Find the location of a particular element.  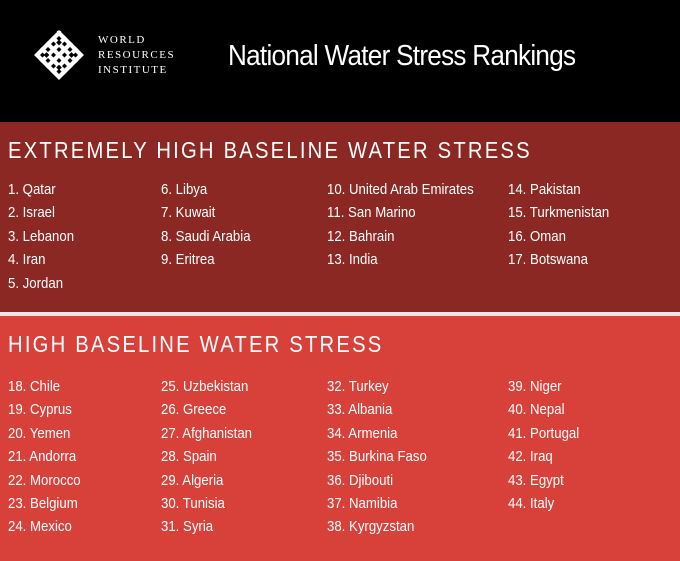

section-divider is located at coordinates (340, 314).